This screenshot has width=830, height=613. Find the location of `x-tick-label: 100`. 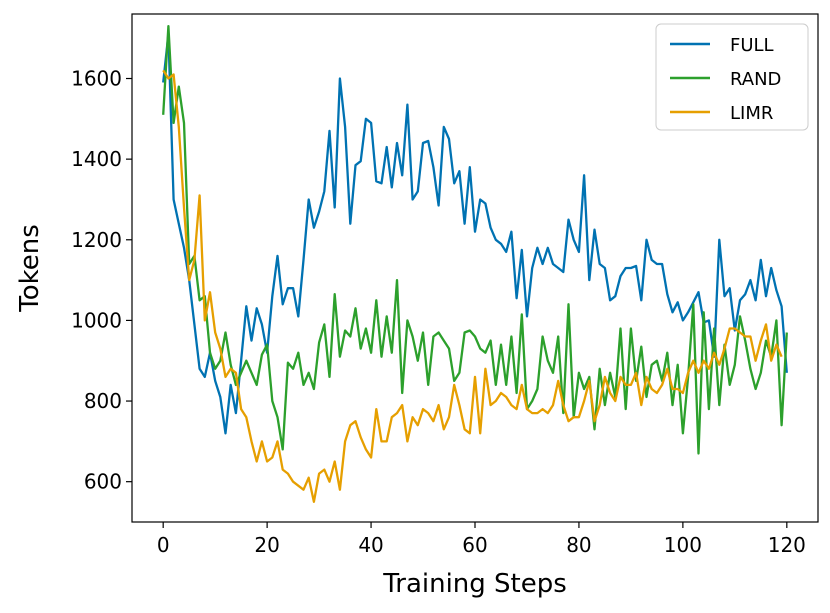

x-tick-label: 100 is located at coordinates (683, 545).